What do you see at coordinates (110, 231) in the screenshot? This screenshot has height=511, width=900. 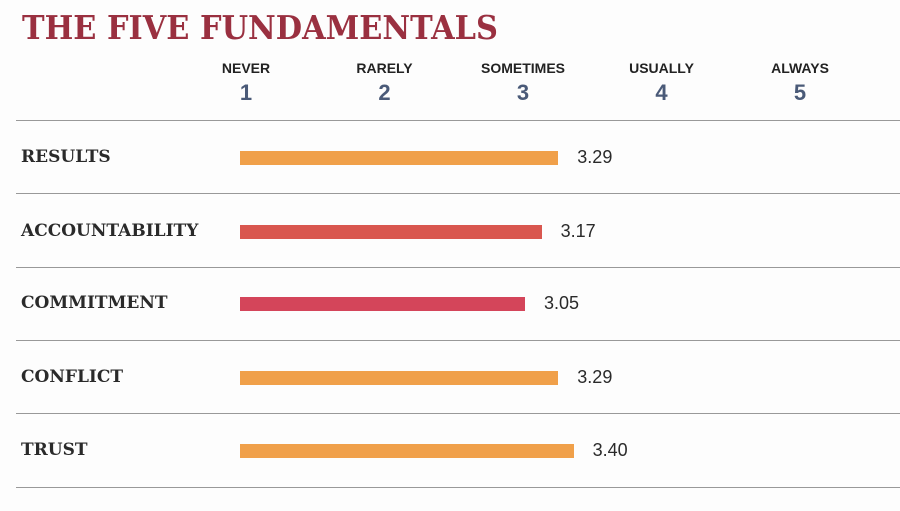 I see `category-label: ACCOUNTABILITY` at bounding box center [110, 231].